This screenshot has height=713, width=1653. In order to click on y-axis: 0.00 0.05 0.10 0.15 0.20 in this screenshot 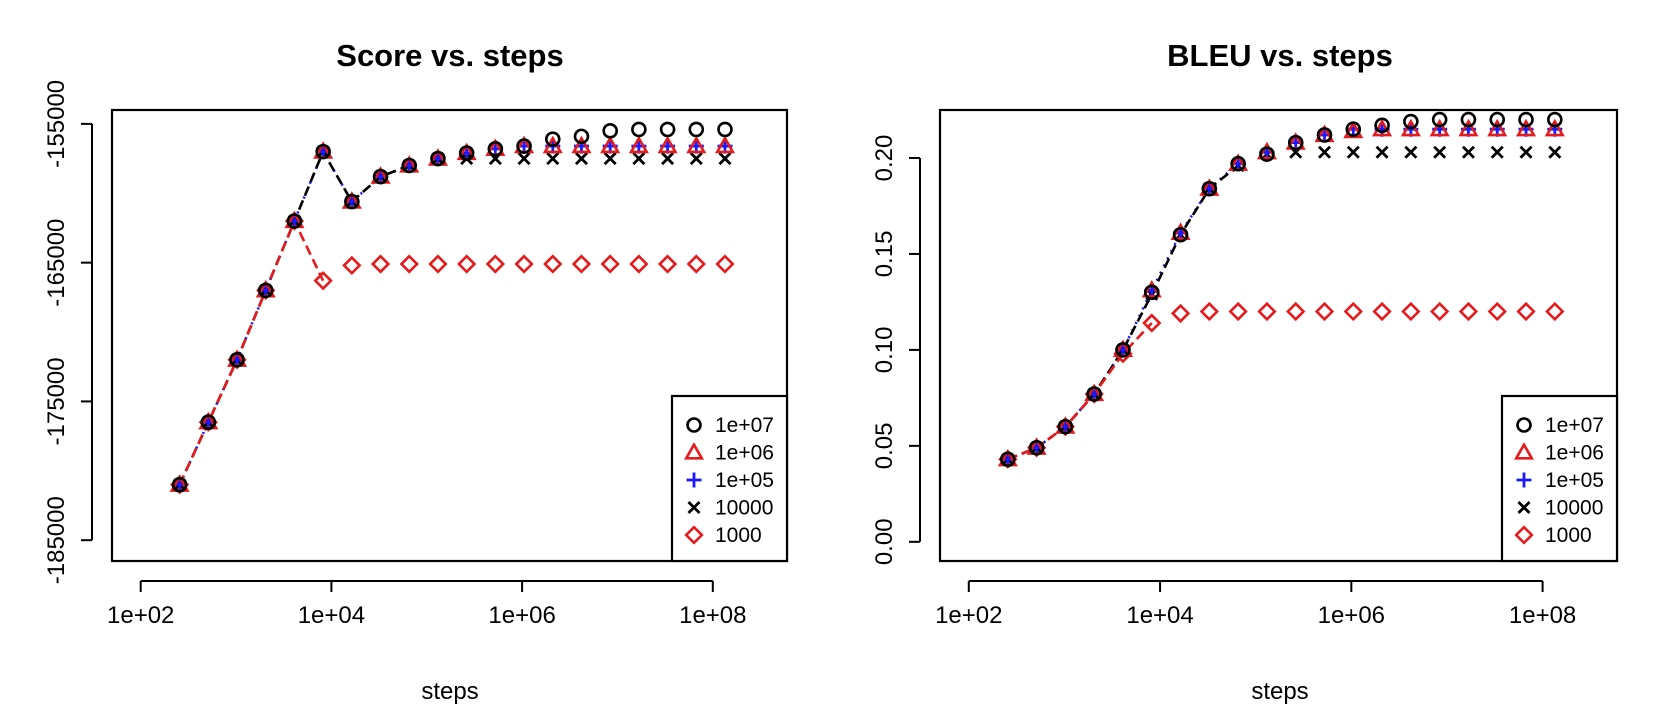, I will do `click(896, 350)`.